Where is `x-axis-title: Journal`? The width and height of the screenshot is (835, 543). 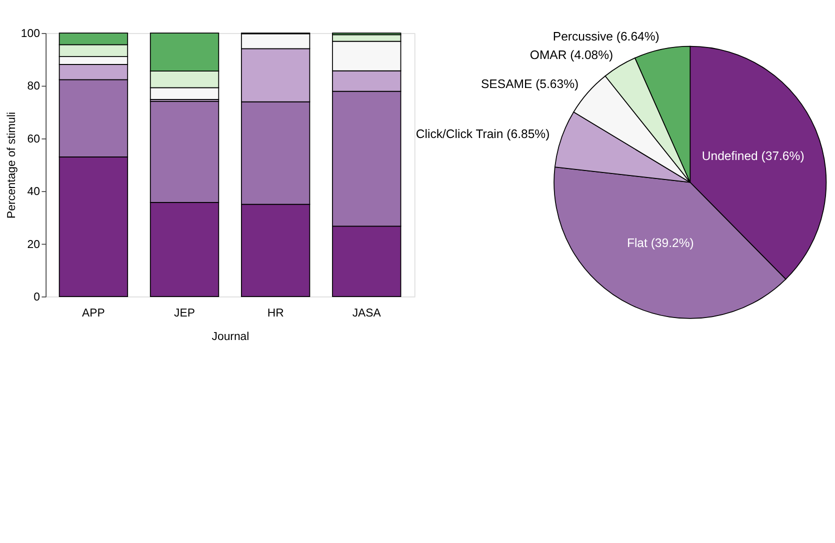 x-axis-title: Journal is located at coordinates (231, 336).